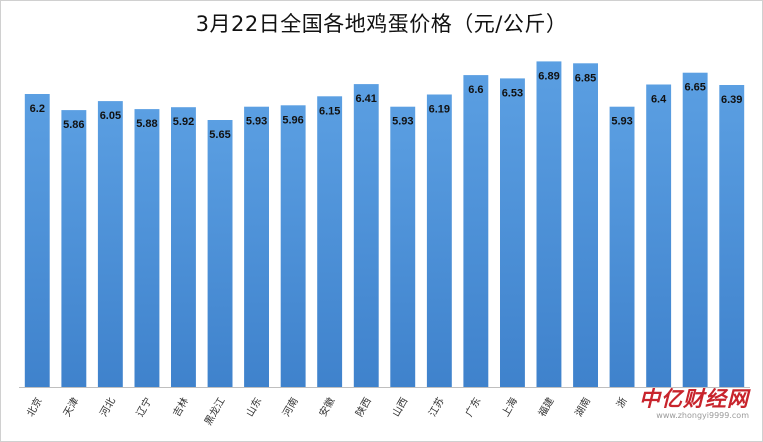  I want to click on watermark: 中亿财经网 www.zhongyi9999.com, so click(694, 401).